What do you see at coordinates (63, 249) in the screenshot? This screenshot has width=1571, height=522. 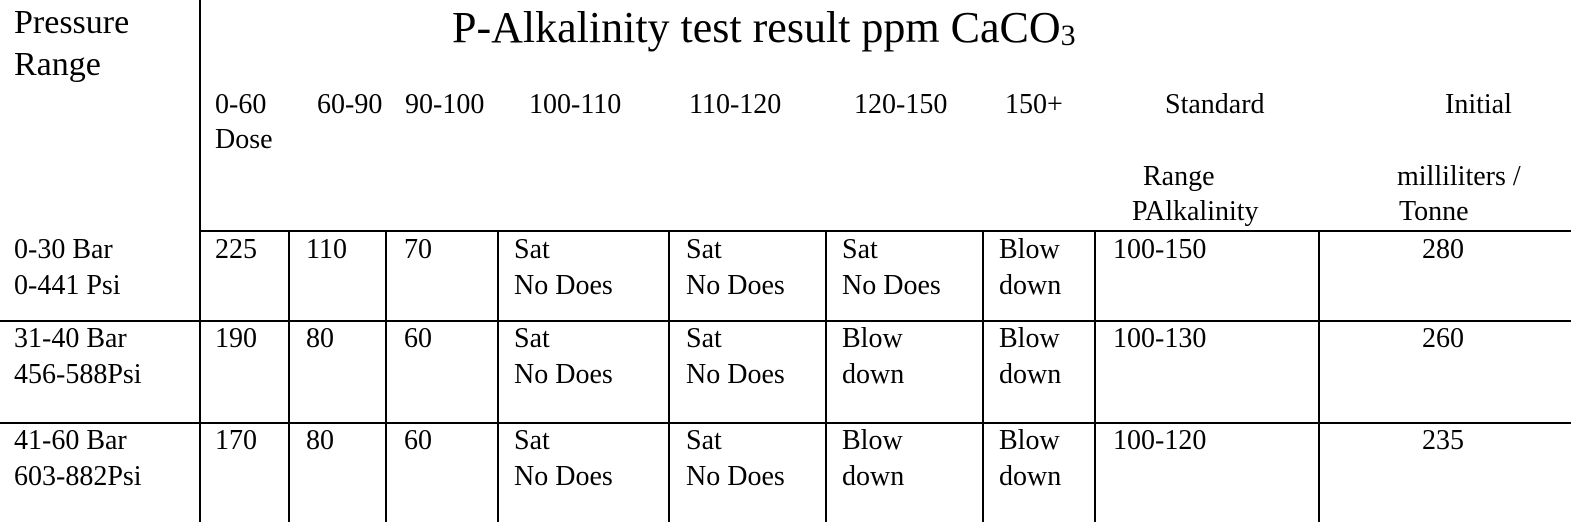 I see `row-pressure-bar: 0-30 Bar` at bounding box center [63, 249].